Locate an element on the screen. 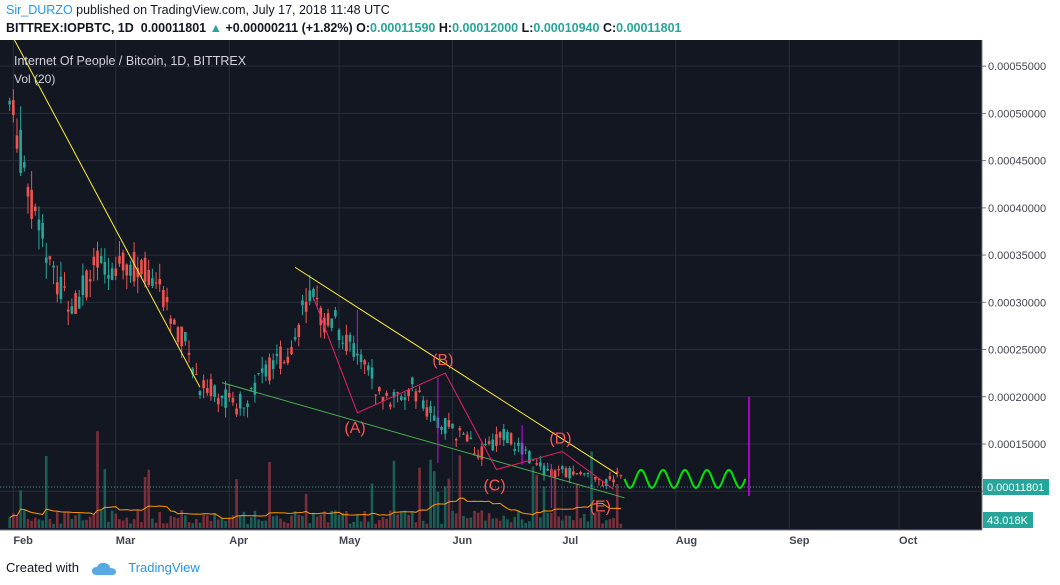 This screenshot has height=585, width=1060. volume-ma-line is located at coordinates (315, 508).